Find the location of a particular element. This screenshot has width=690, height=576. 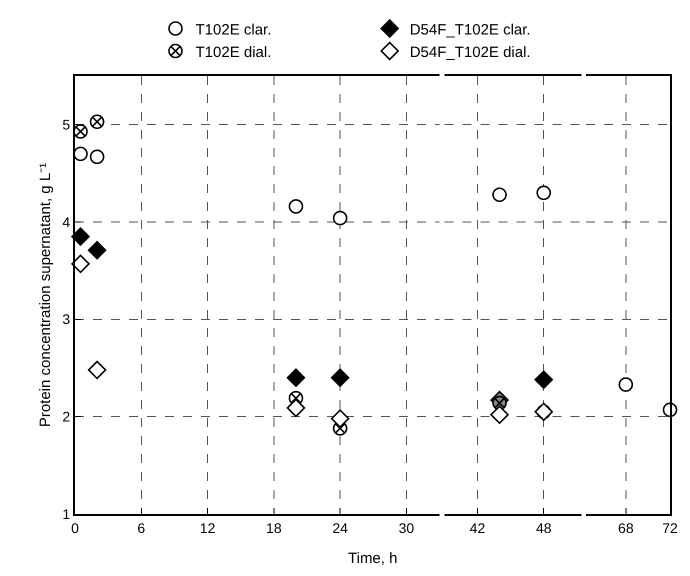

x-axis-title: Time, h is located at coordinates (373, 558).